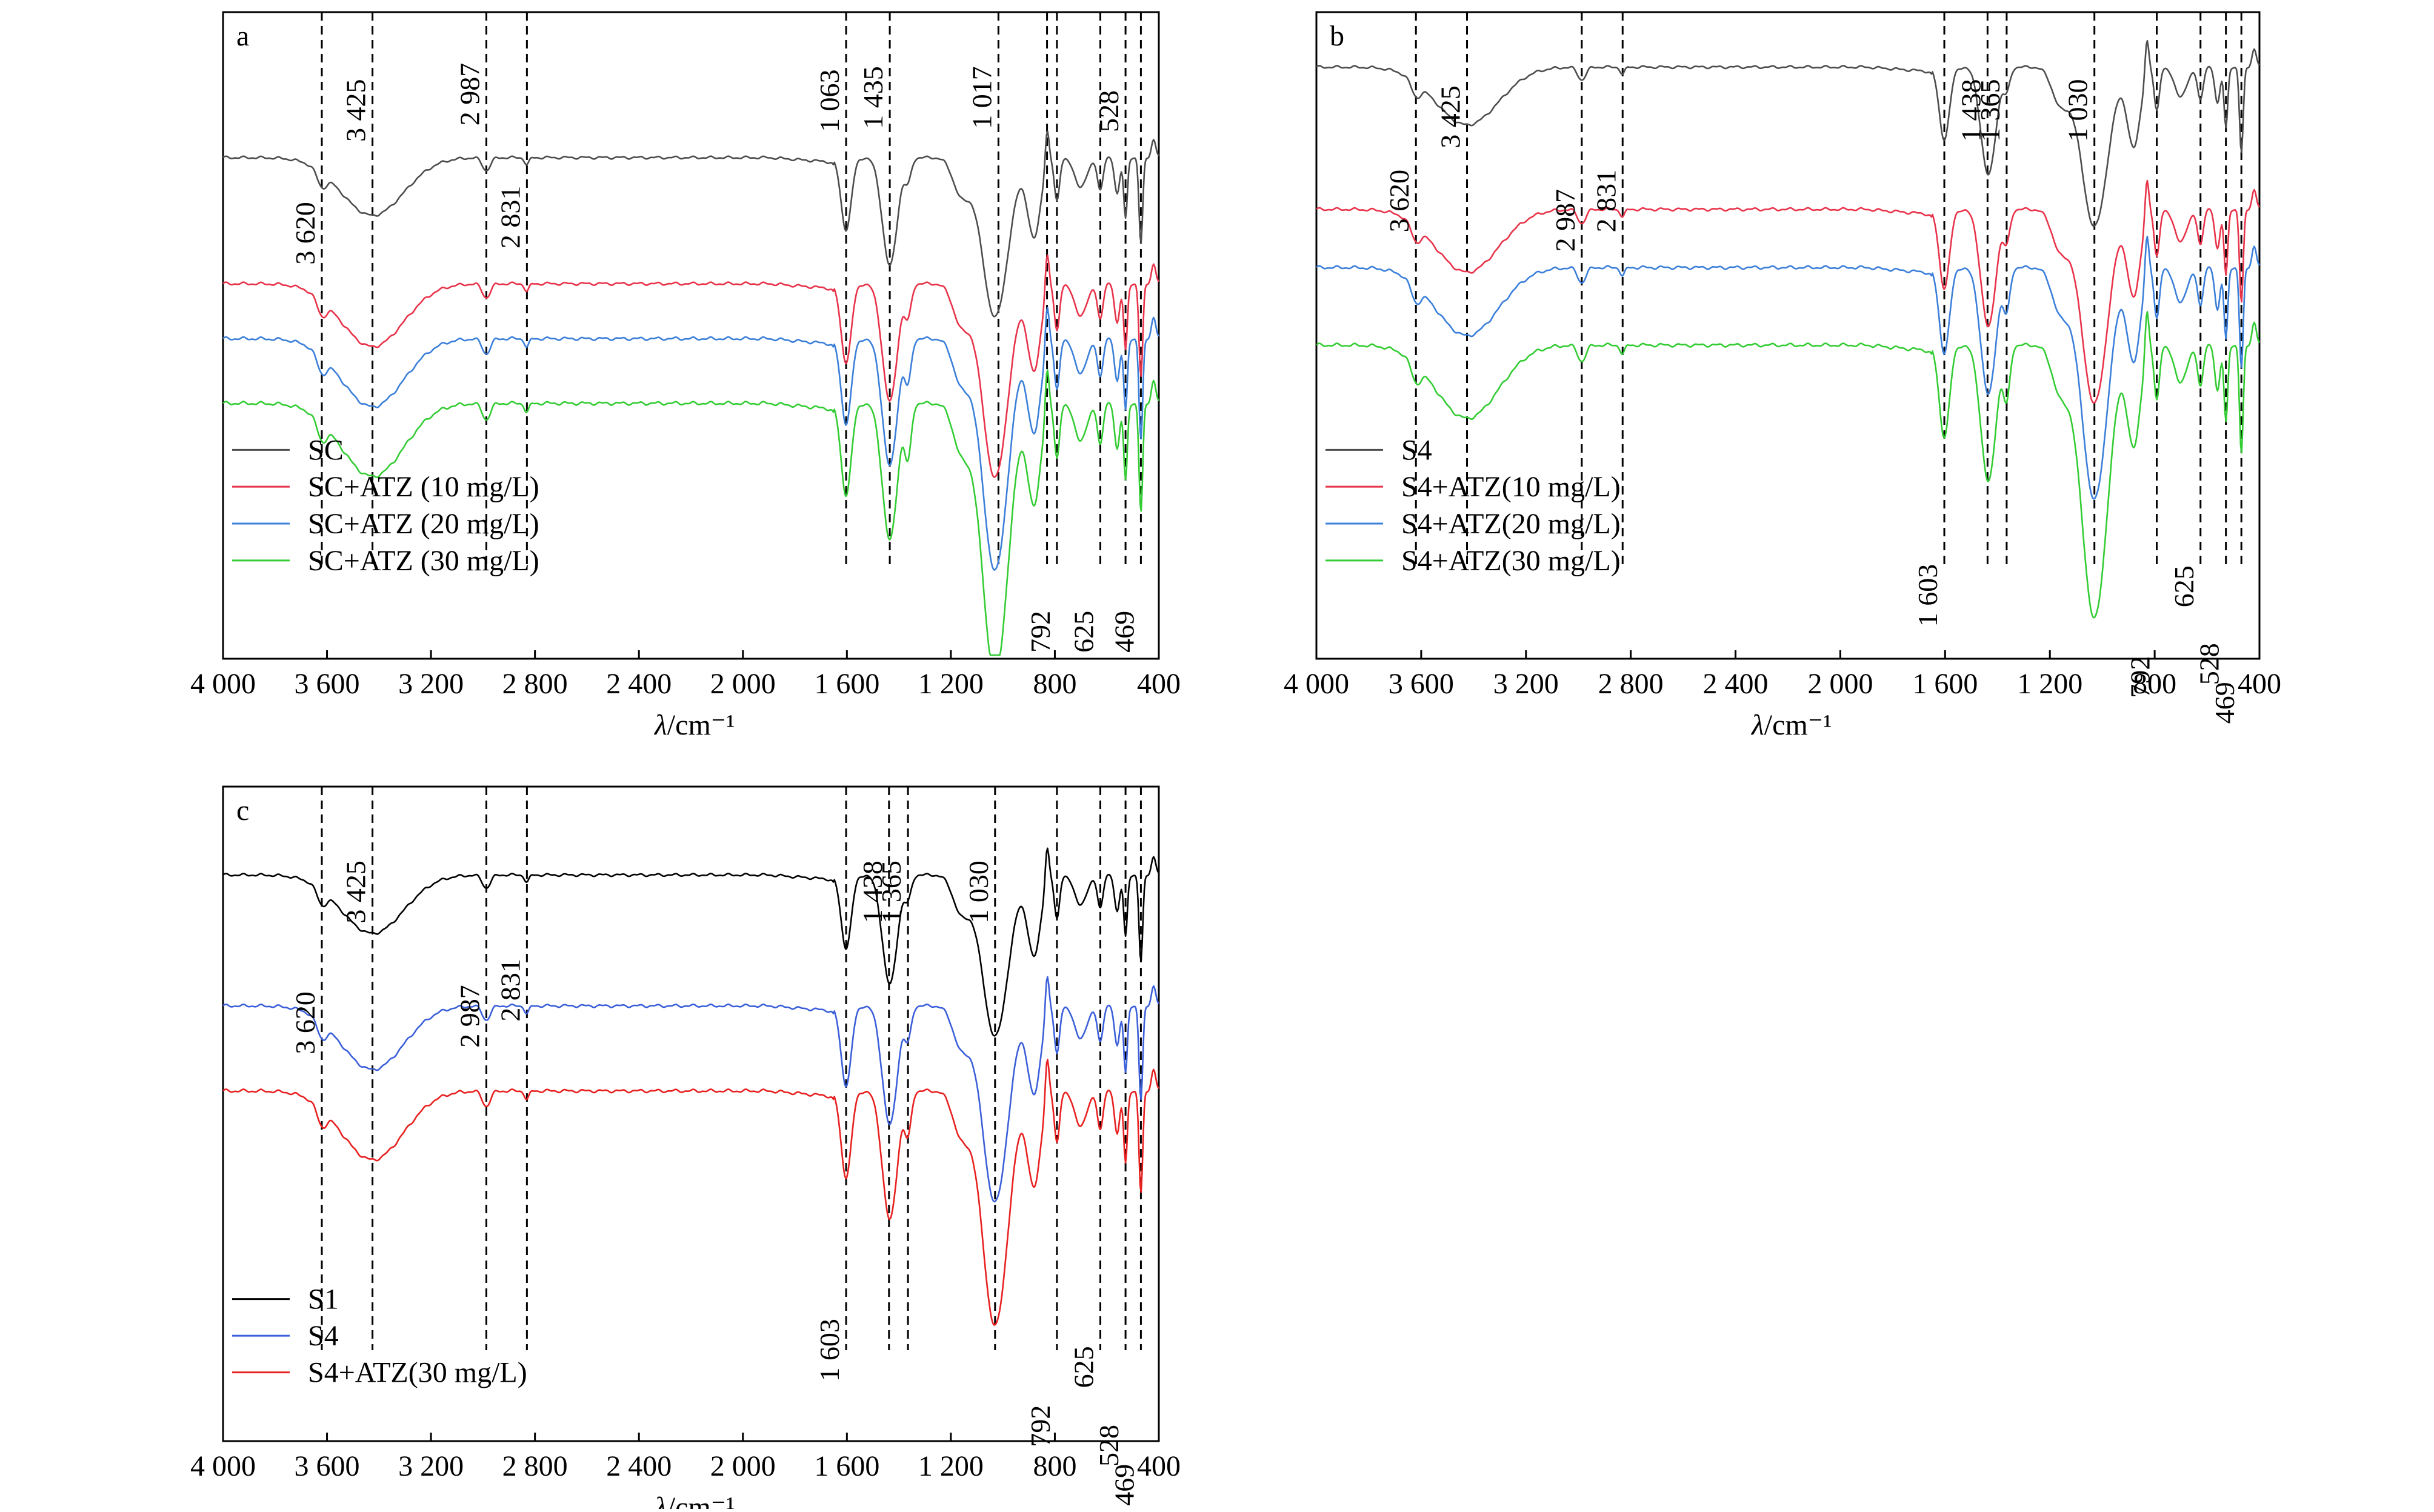 This screenshot has height=1512, width=2434. Describe the element at coordinates (423, 487) in the screenshot. I see `legend-entry: SC+ATZ (10 mg/L)` at that location.